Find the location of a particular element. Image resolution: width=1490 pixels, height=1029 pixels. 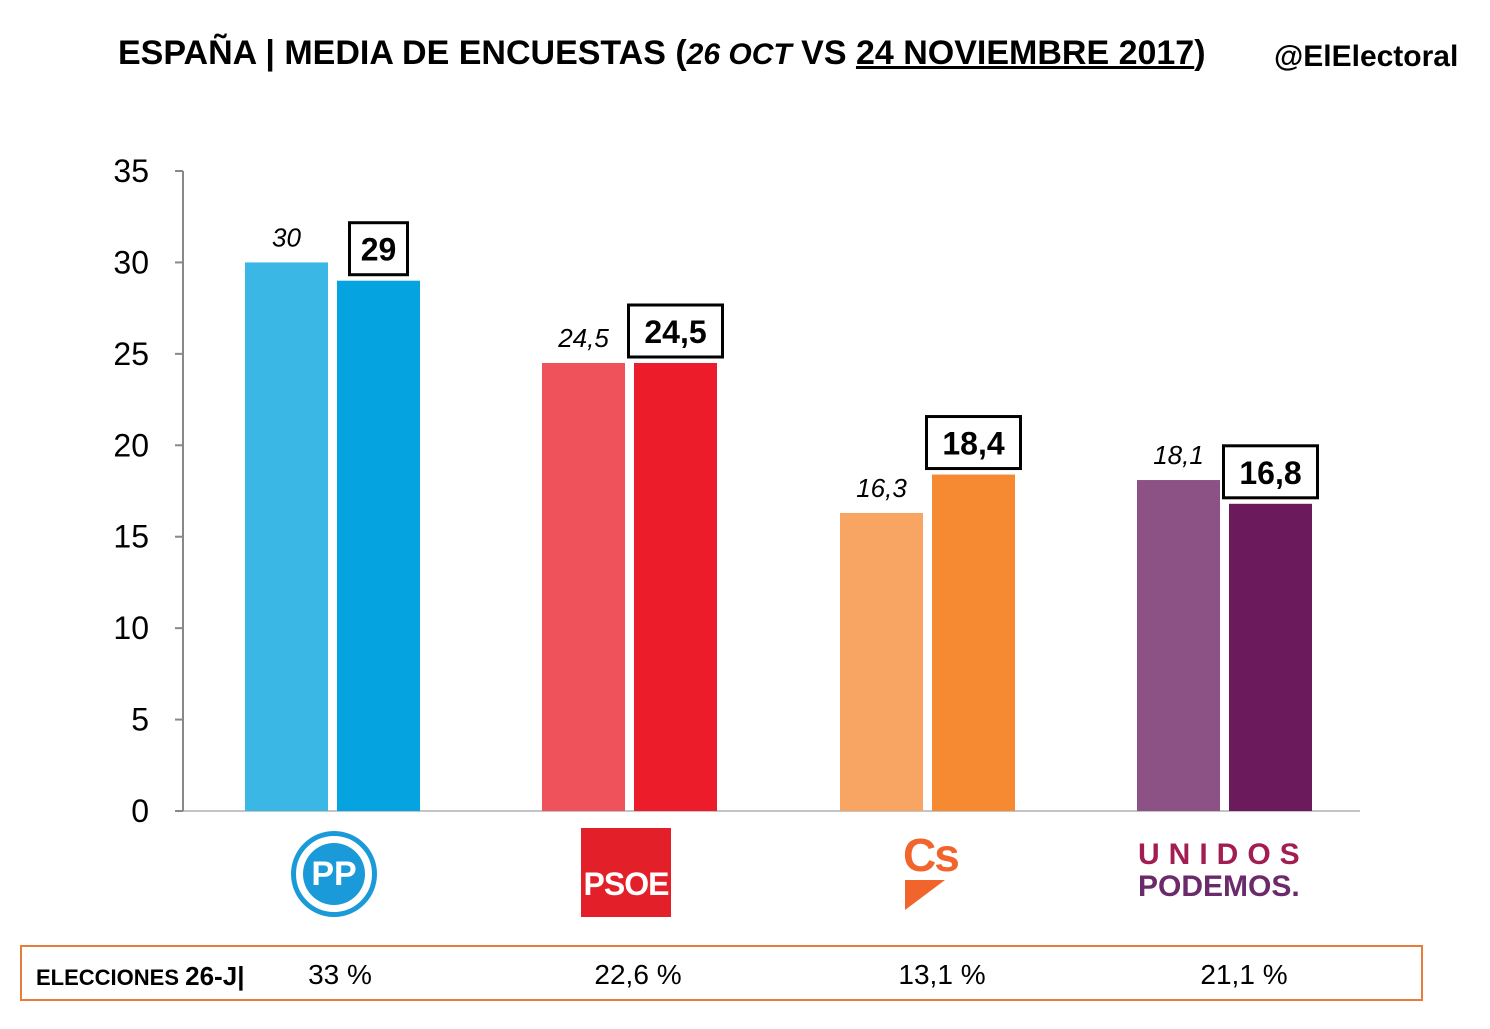

result-up: 21,1 % is located at coordinates (1244, 974).